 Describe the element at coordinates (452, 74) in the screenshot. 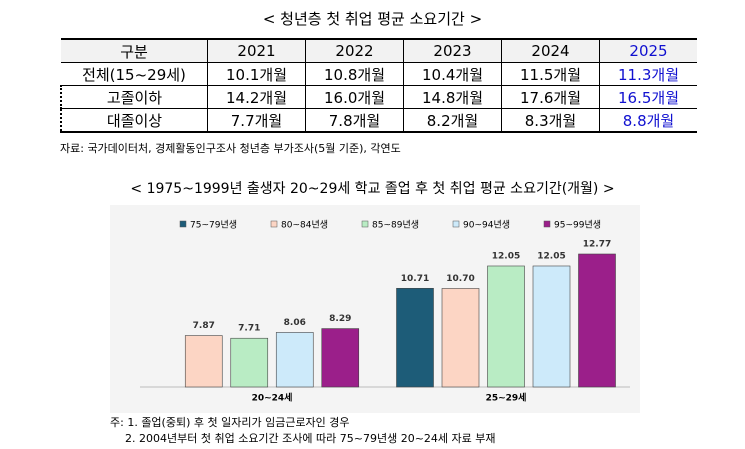

I see `table-cell: 10.4개월` at that location.